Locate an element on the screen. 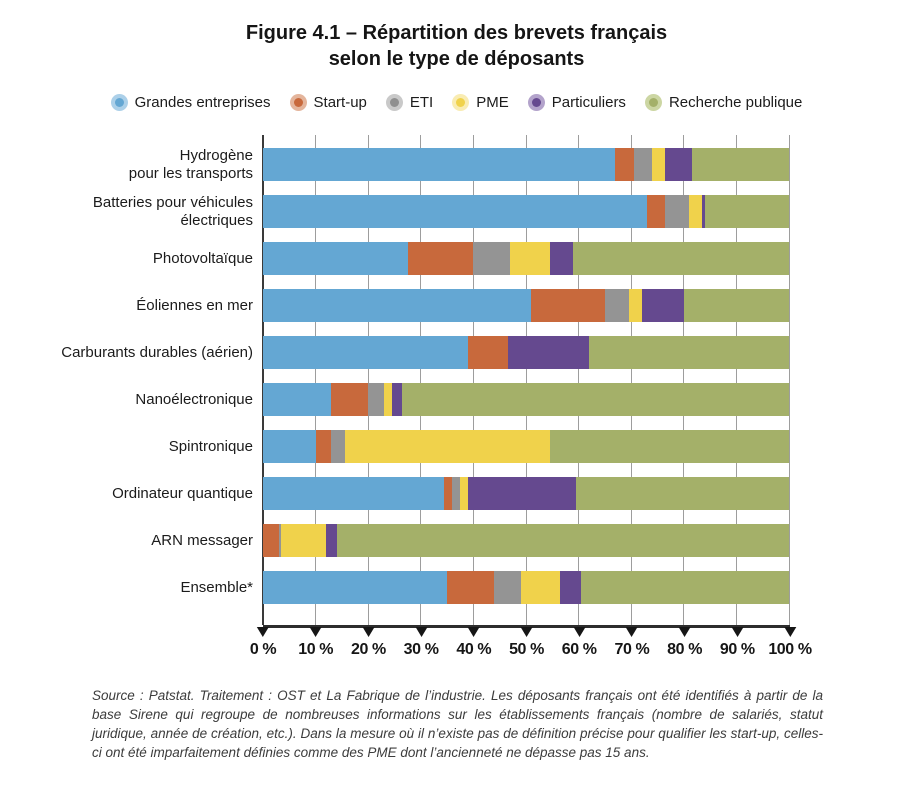 The height and width of the screenshot is (800, 913). x-tick-label: 0 % is located at coordinates (263, 649).